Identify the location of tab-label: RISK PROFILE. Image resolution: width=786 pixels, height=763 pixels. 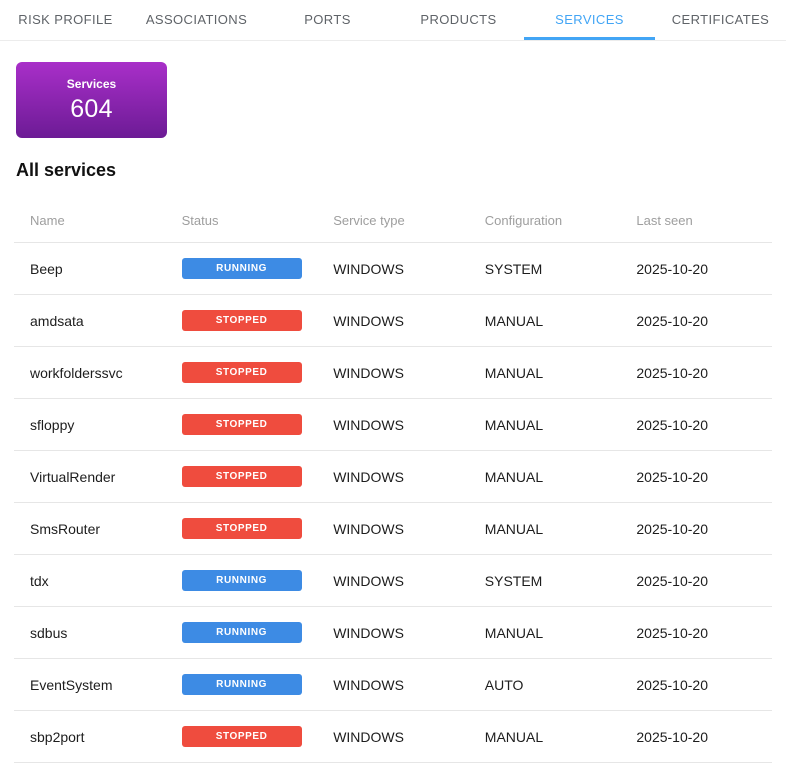
(65, 19).